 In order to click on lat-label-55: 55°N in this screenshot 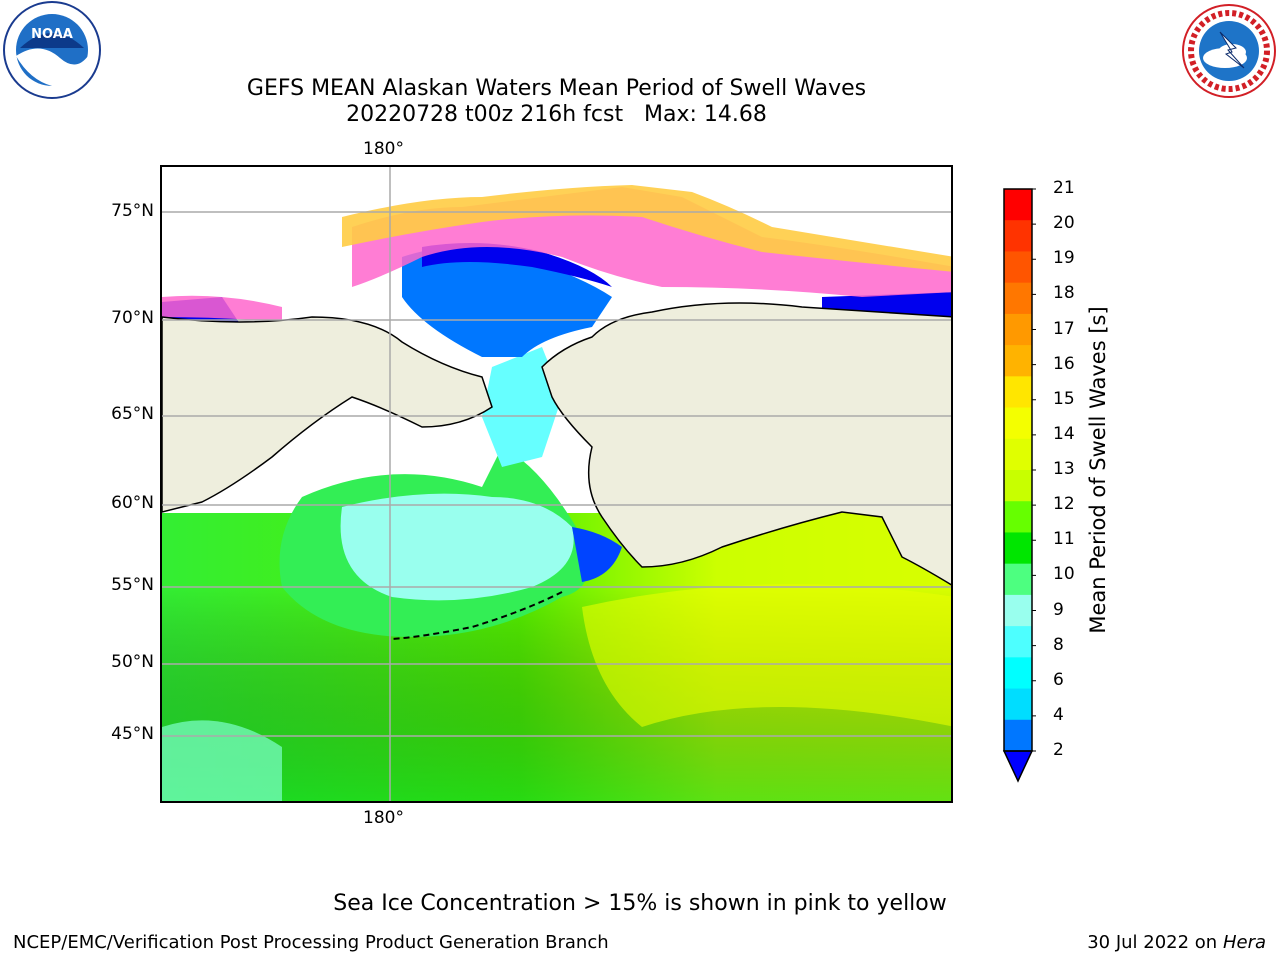, I will do `click(132, 585)`.